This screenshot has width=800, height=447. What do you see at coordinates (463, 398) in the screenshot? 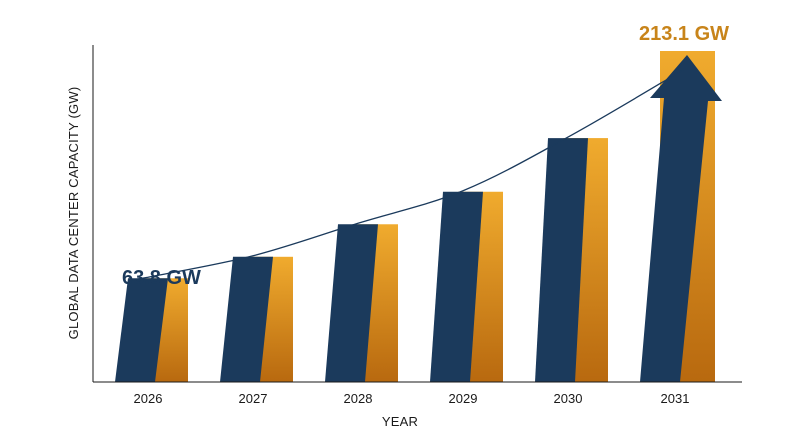
I see `x-tick-label-2029: 2029` at bounding box center [463, 398].